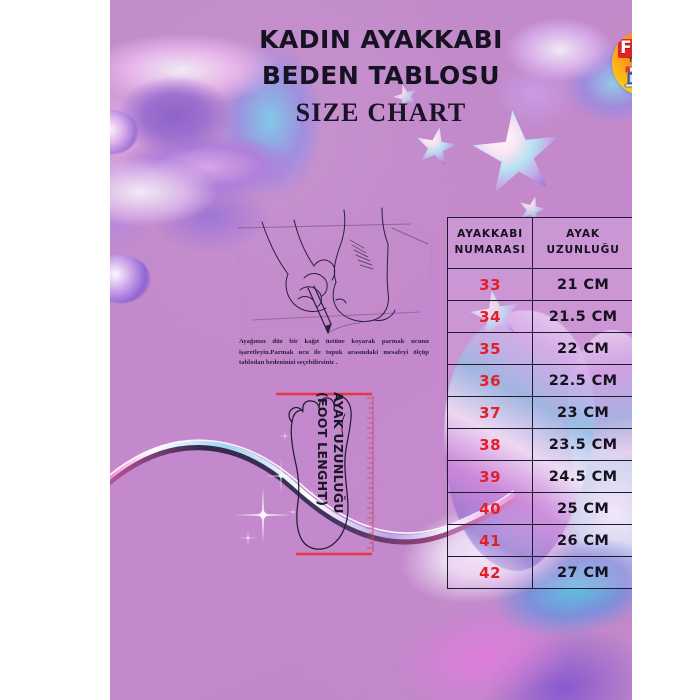 The image size is (700, 700). What do you see at coordinates (381, 112) in the screenshot?
I see `title-line-3: SIZE CHART` at bounding box center [381, 112].